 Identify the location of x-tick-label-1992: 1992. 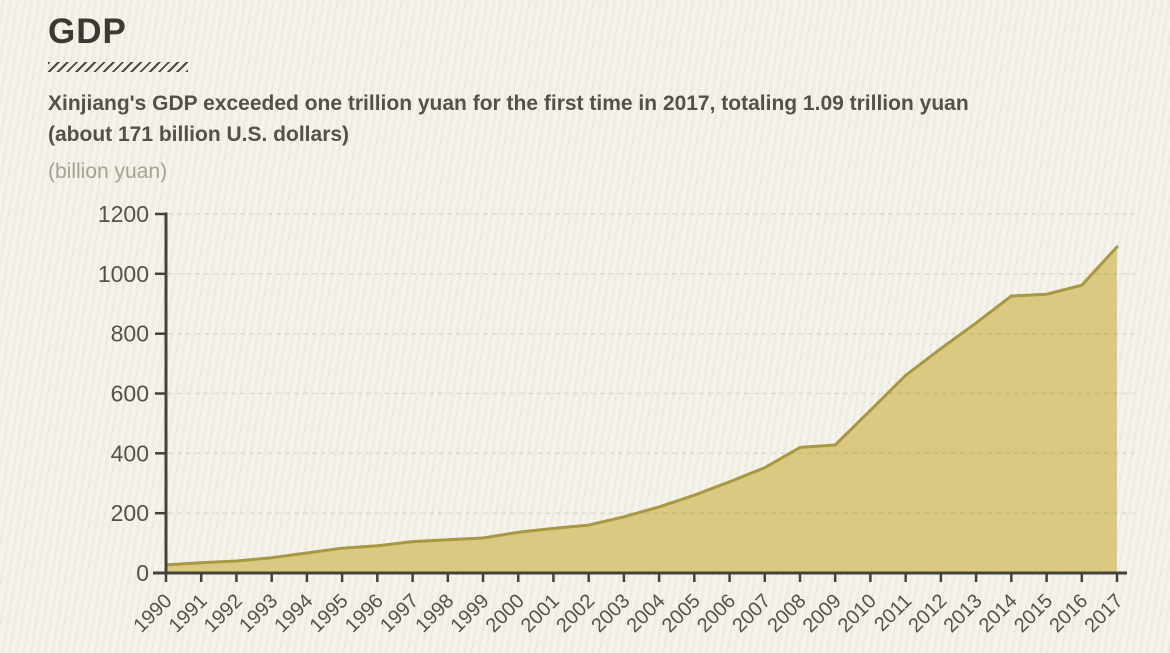
(223, 613).